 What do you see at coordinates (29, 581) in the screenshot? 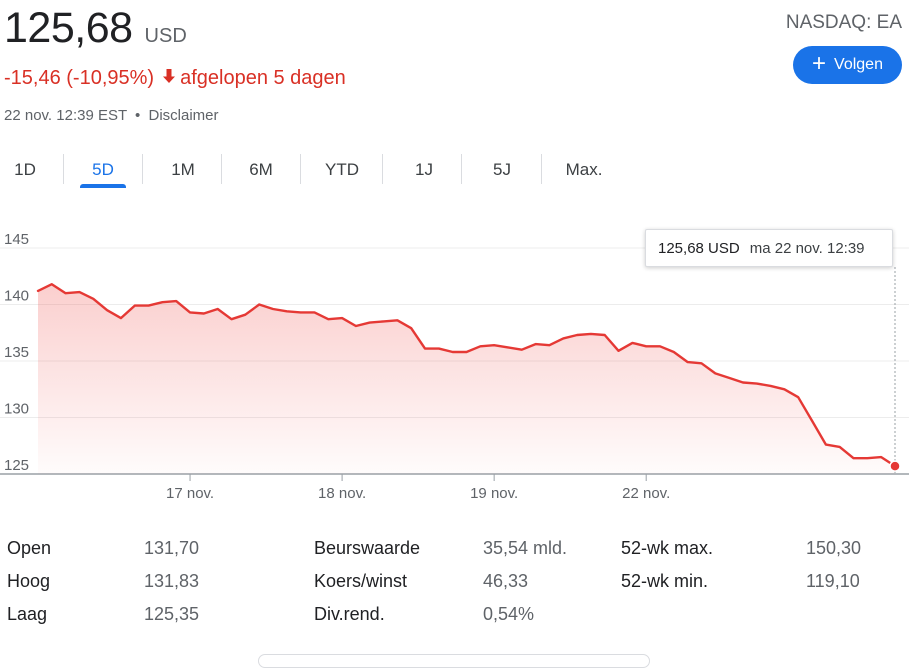
I see `stat-high-label: Hoog` at bounding box center [29, 581].